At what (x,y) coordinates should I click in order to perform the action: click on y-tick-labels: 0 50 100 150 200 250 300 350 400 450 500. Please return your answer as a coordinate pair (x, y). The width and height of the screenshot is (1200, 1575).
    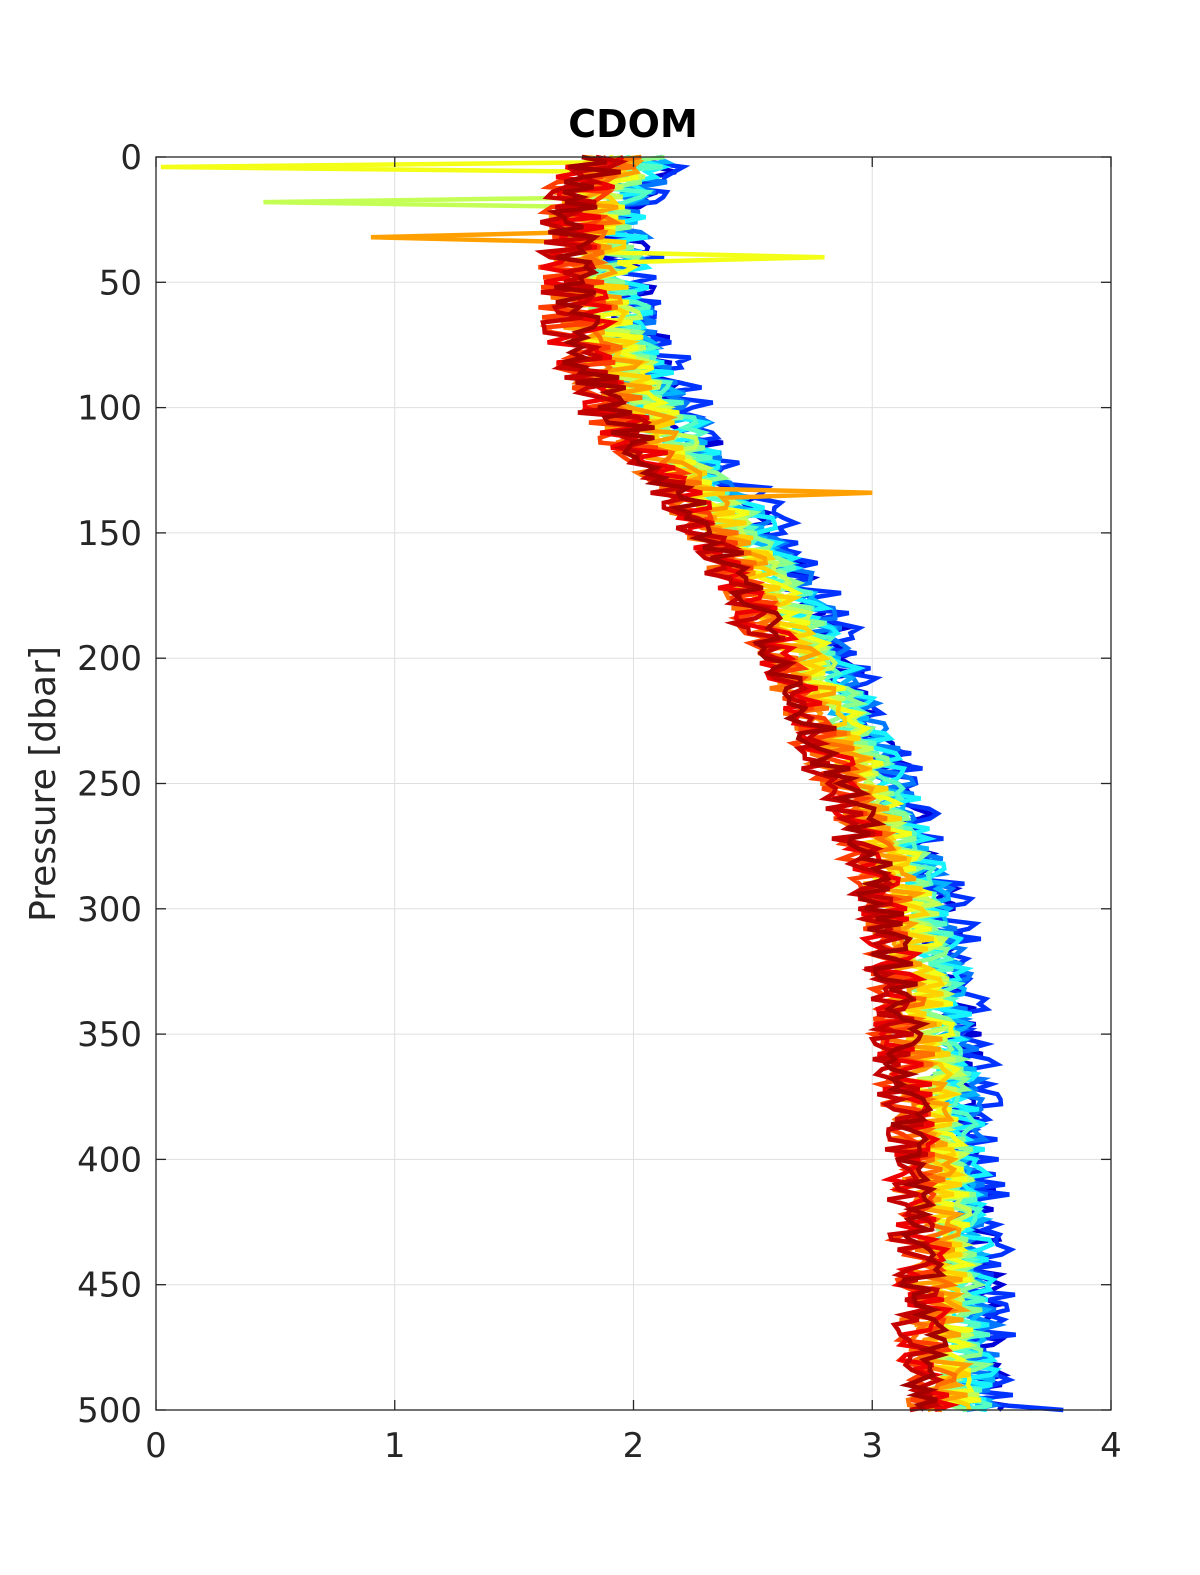
    Looking at the image, I should click on (109, 784).